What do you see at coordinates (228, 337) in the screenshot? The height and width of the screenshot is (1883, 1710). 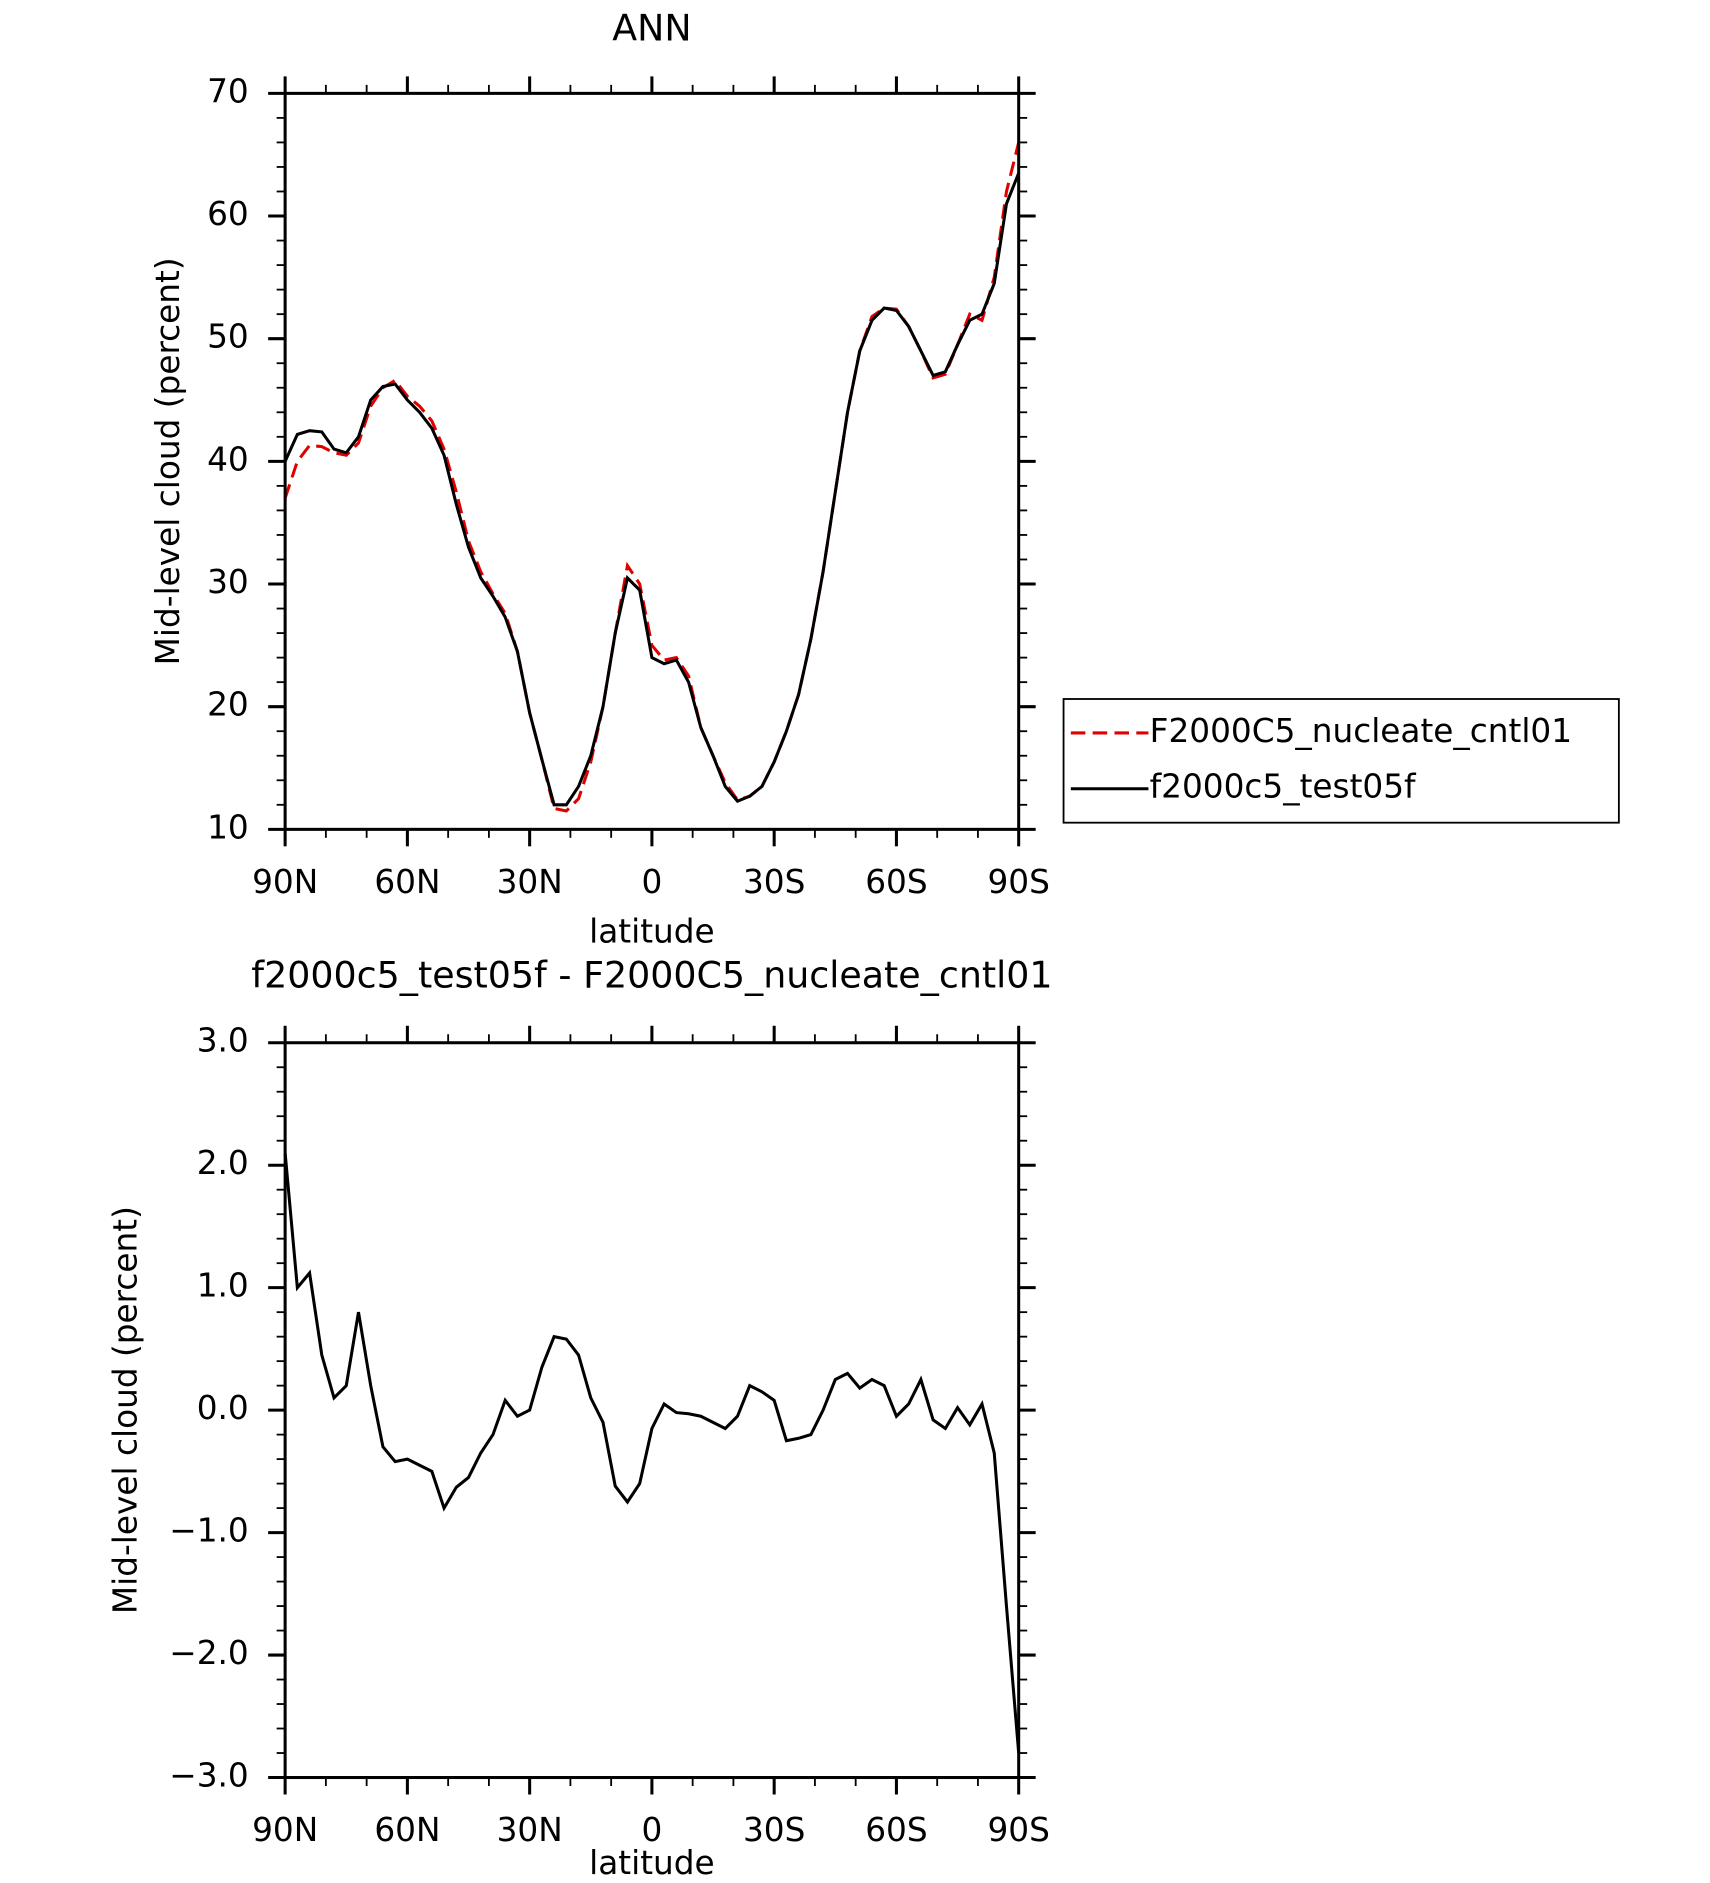 I see `y-tick-label: 50` at bounding box center [228, 337].